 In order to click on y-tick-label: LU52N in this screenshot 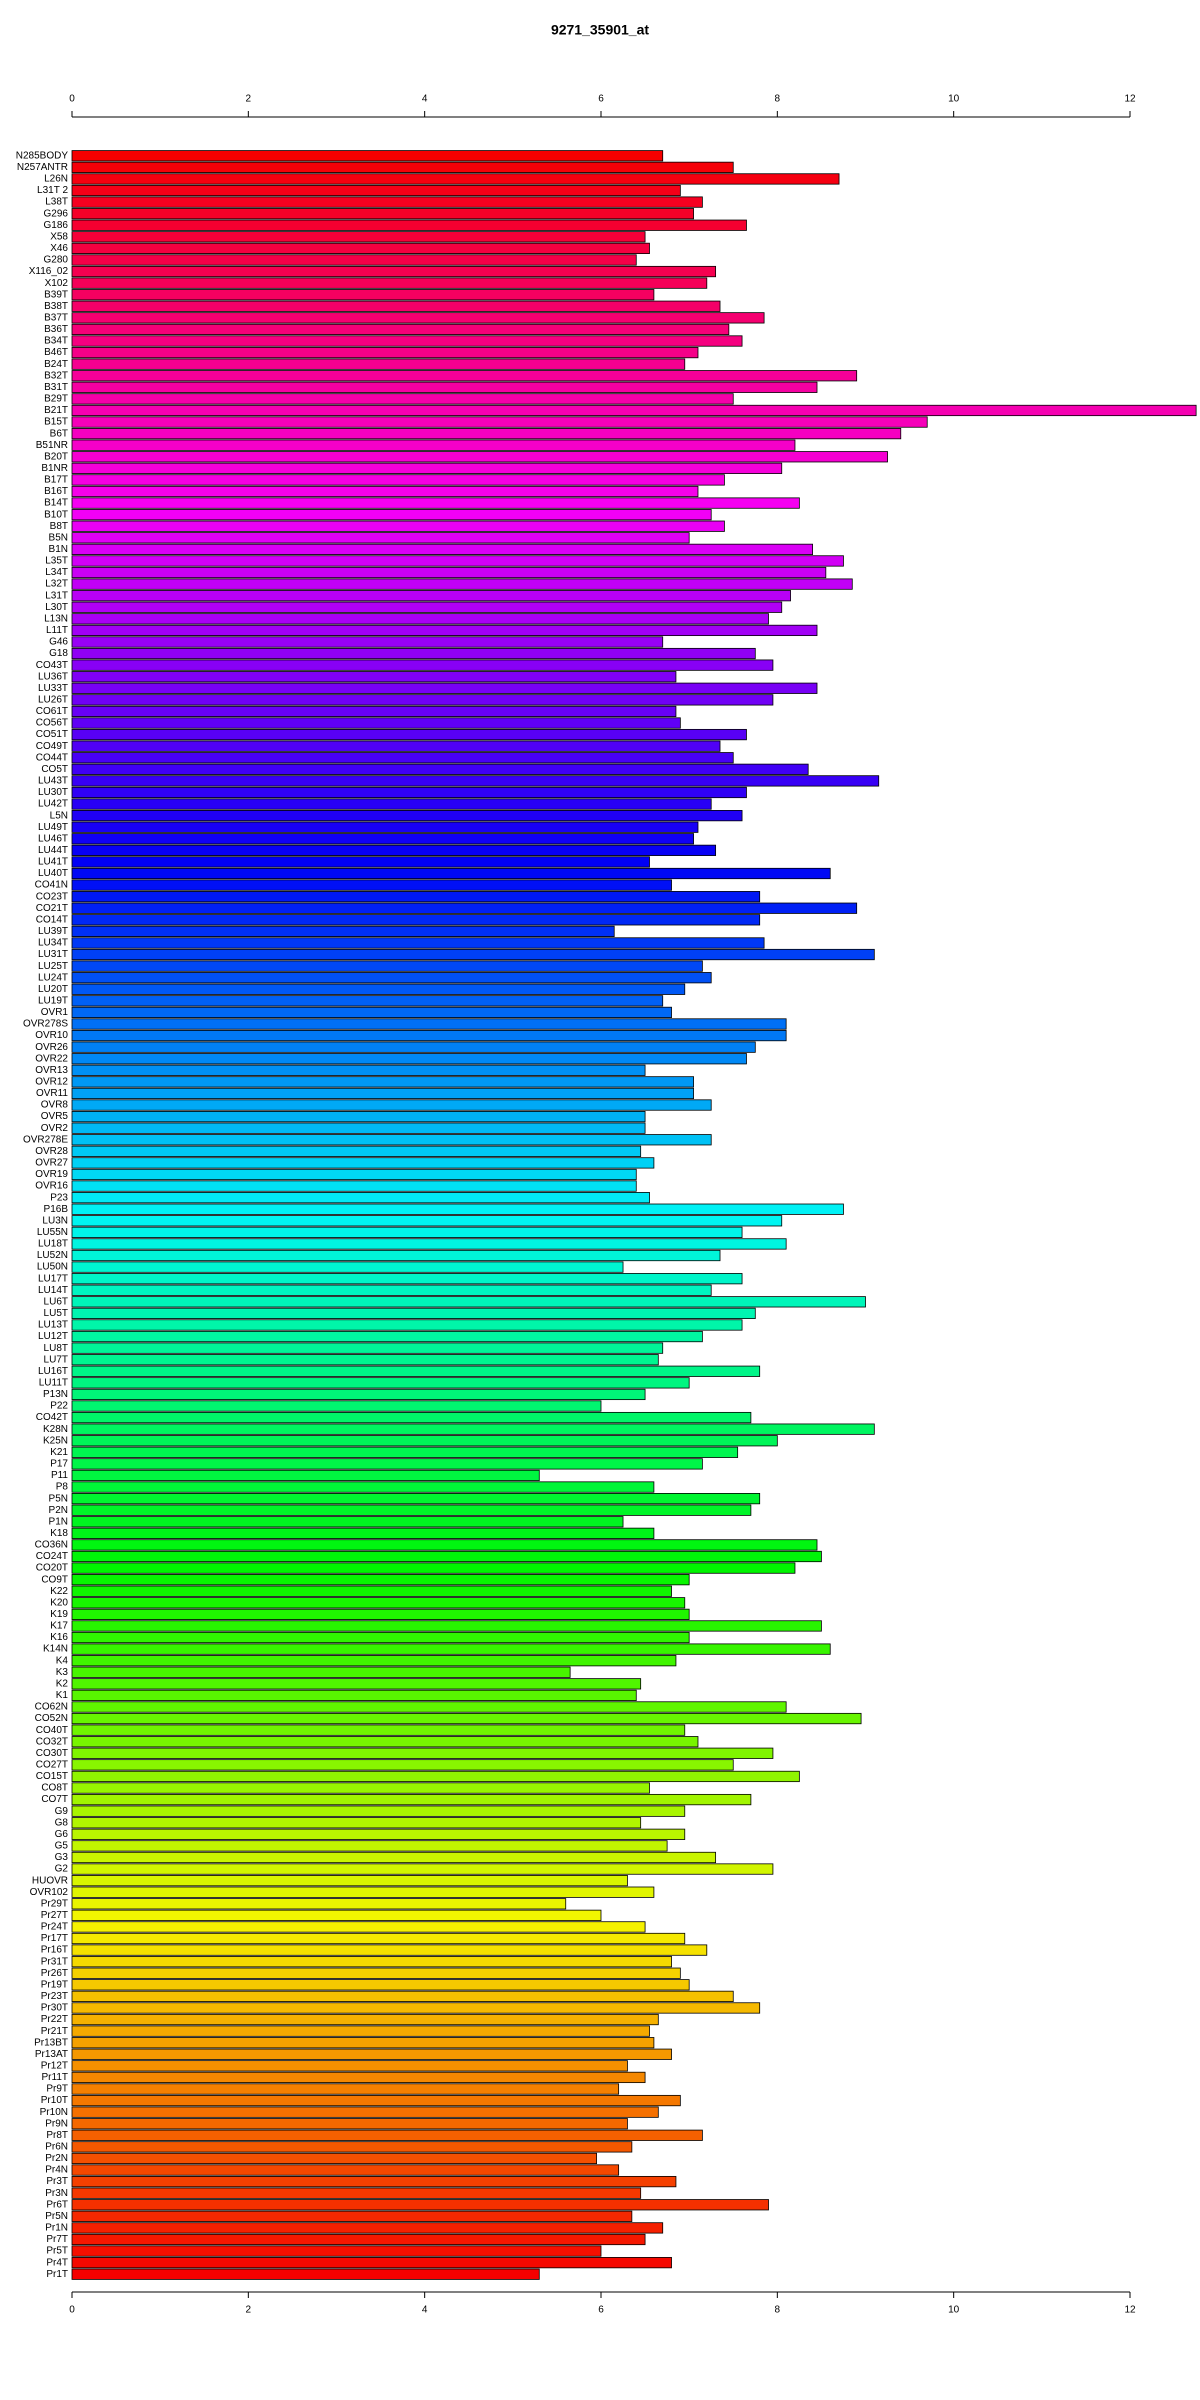, I will do `click(52, 1255)`.